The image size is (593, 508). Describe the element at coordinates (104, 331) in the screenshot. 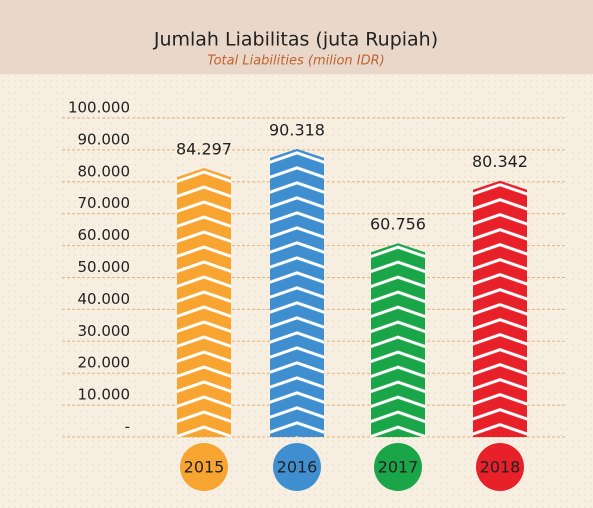

I see `y-tick-label: 30.000` at that location.